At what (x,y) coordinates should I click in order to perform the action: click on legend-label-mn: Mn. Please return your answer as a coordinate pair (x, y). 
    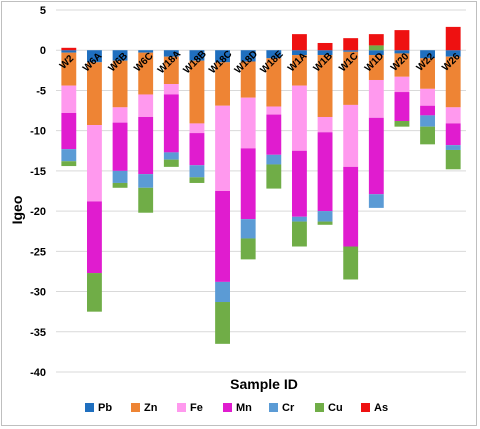
    Looking at the image, I should click on (244, 408).